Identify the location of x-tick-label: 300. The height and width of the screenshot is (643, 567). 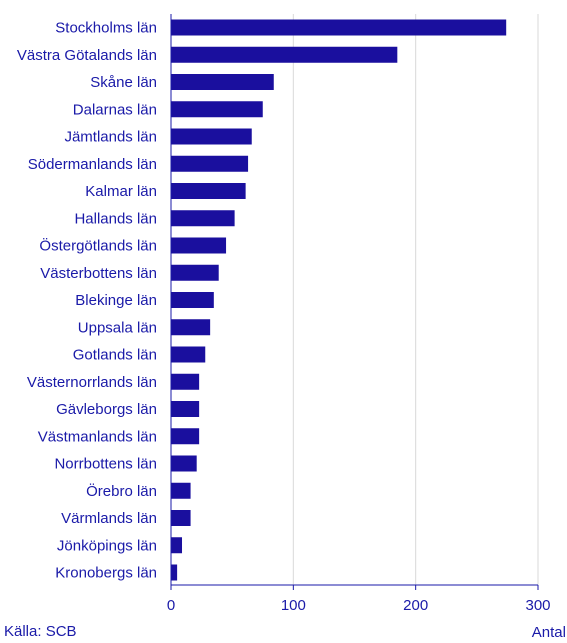
(537, 605).